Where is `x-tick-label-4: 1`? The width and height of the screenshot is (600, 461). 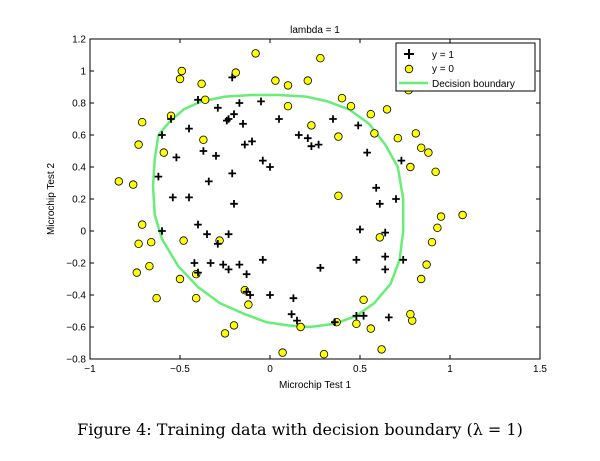
x-tick-label-4: 1 is located at coordinates (450, 369).